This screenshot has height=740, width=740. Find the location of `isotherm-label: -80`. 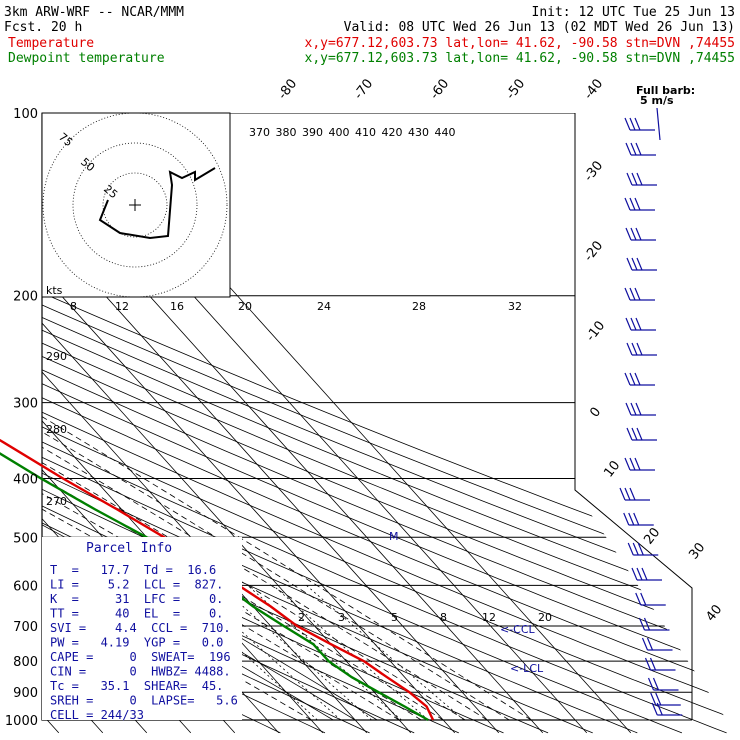

isotherm-label: -80 is located at coordinates (287, 89).